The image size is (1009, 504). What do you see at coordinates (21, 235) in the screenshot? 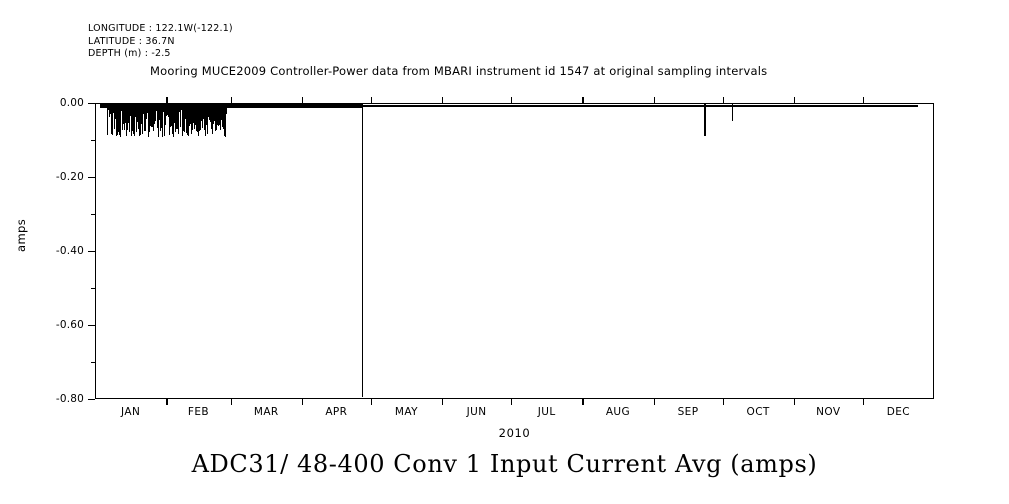
I see `y-axis-title: amps` at bounding box center [21, 235].